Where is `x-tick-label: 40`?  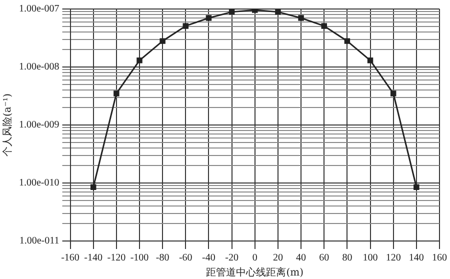
x-tick-label: 40 is located at coordinates (301, 258).